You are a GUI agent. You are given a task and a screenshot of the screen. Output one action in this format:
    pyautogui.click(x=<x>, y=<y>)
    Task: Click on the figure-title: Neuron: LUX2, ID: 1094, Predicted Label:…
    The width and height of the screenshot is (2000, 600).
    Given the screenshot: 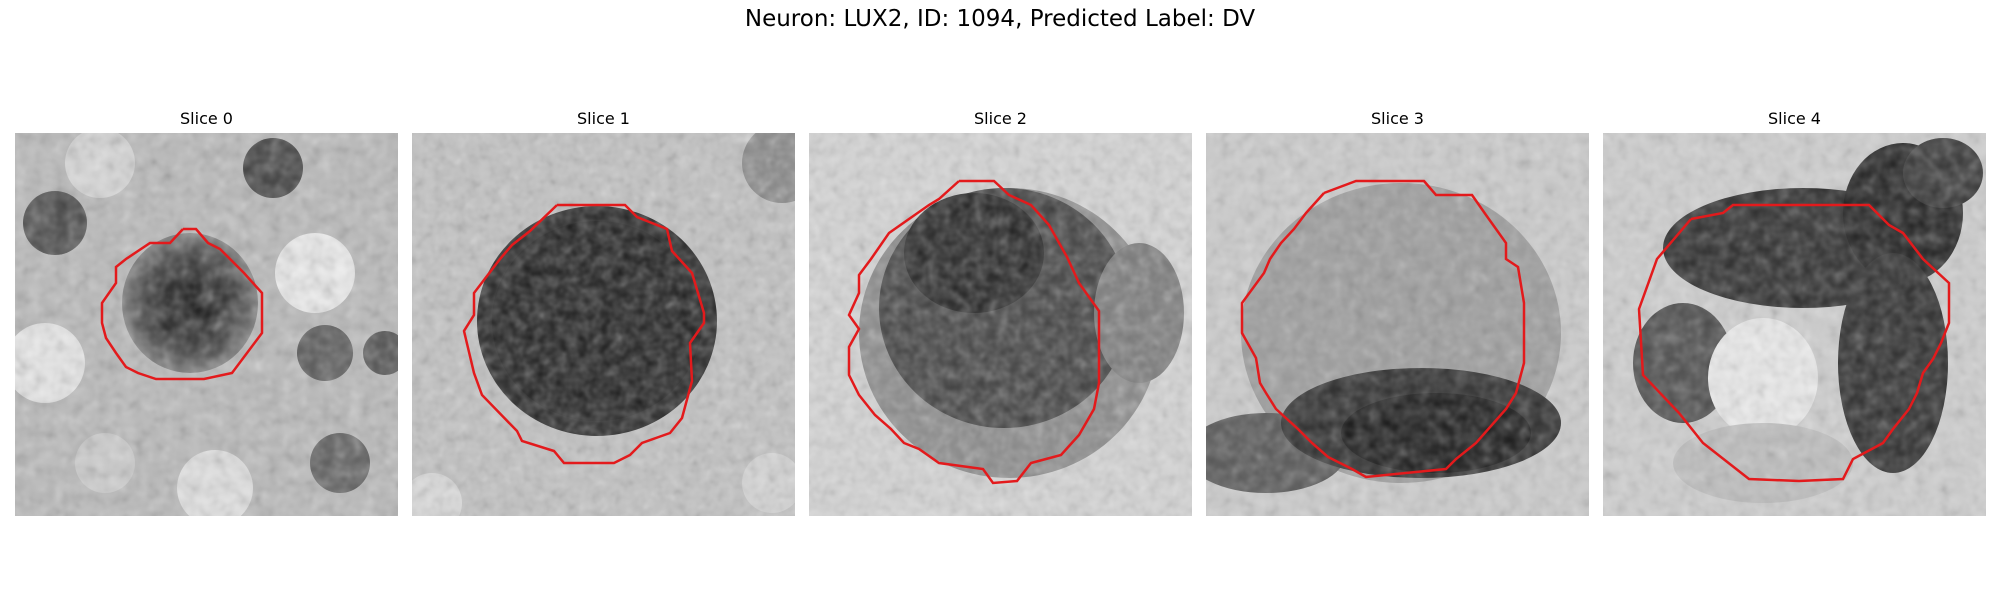 What is the action you would take?
    pyautogui.click(x=1000, y=19)
    